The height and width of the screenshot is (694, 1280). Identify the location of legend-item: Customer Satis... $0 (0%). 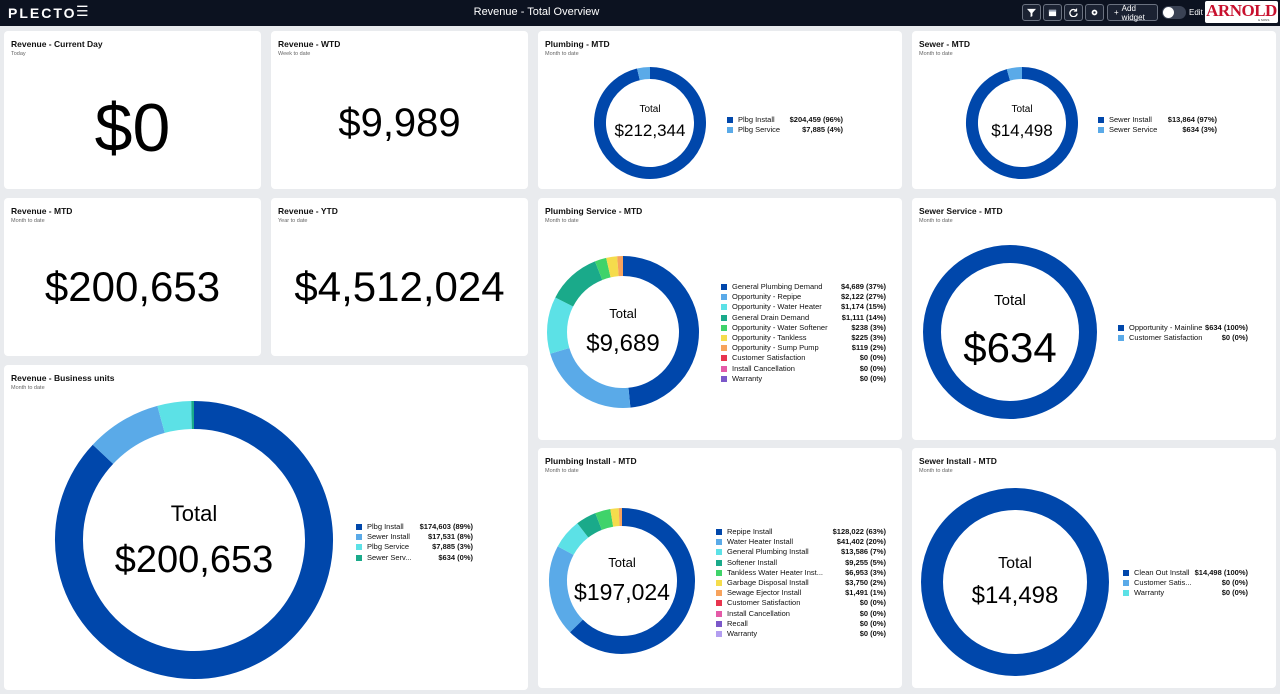
(1185, 583).